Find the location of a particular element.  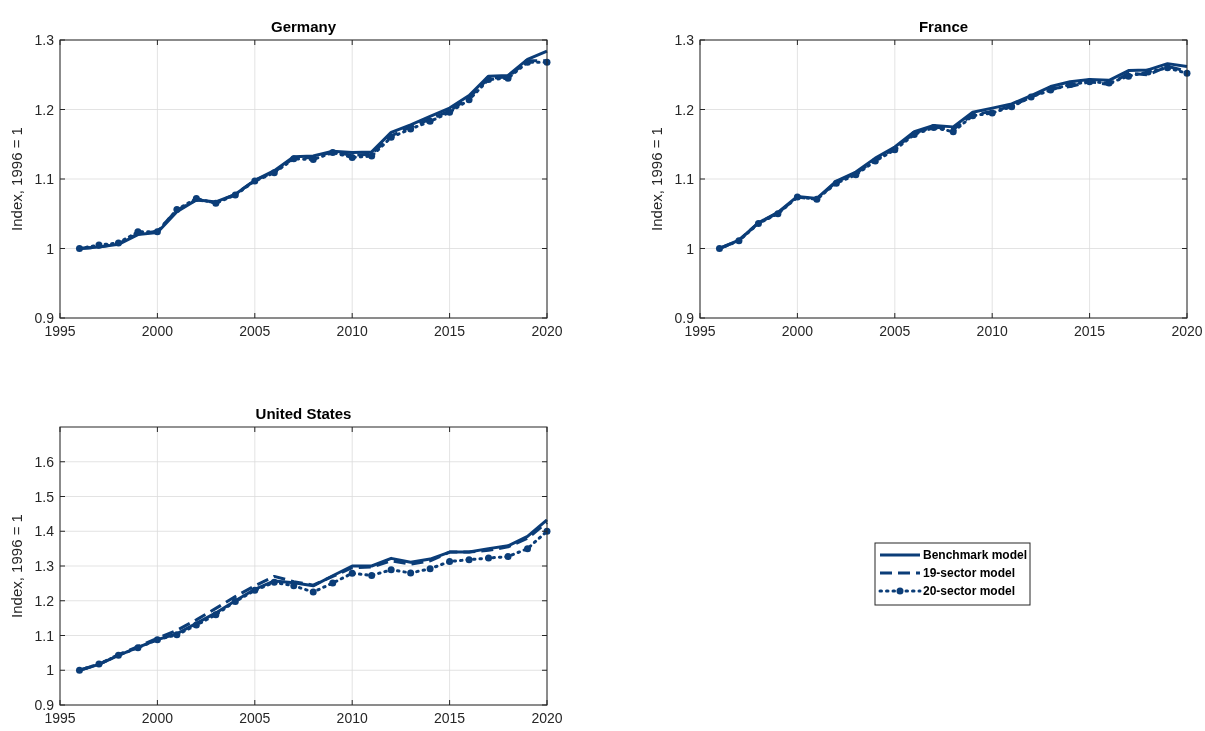

legend-label: 19-sector model is located at coordinates (969, 573).